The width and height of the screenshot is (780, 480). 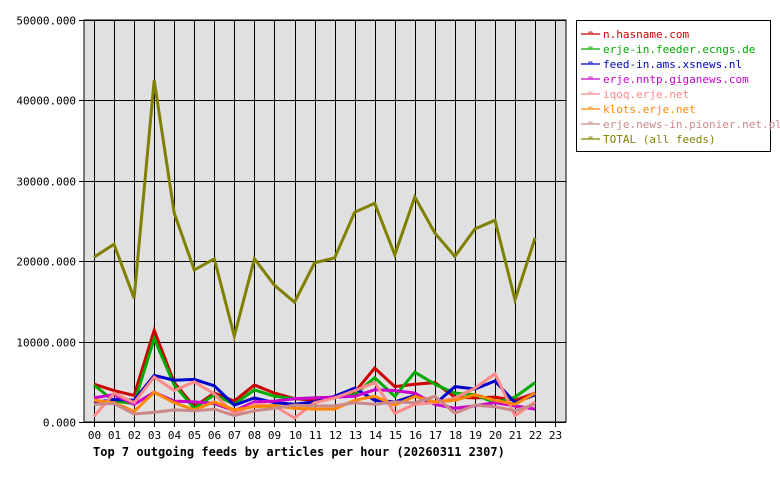 I want to click on x-tick-label: 21, so click(x=515, y=435).